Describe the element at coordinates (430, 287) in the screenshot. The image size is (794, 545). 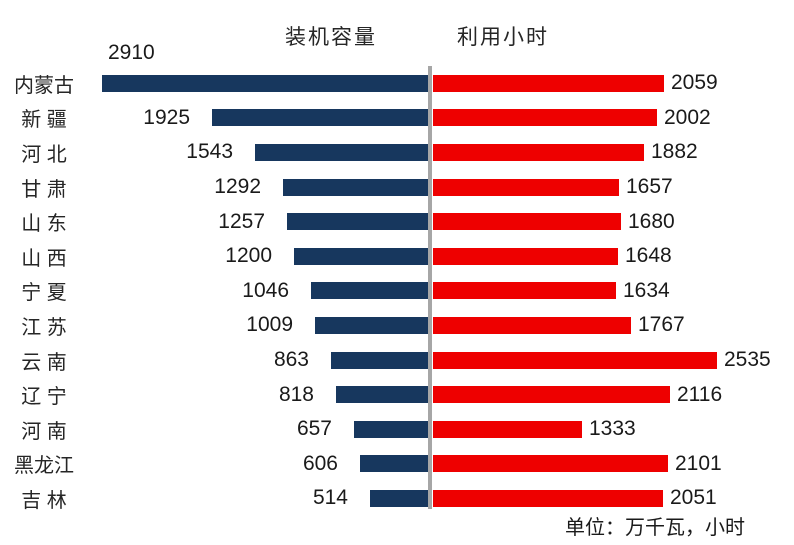
I see `center-axis-line` at that location.